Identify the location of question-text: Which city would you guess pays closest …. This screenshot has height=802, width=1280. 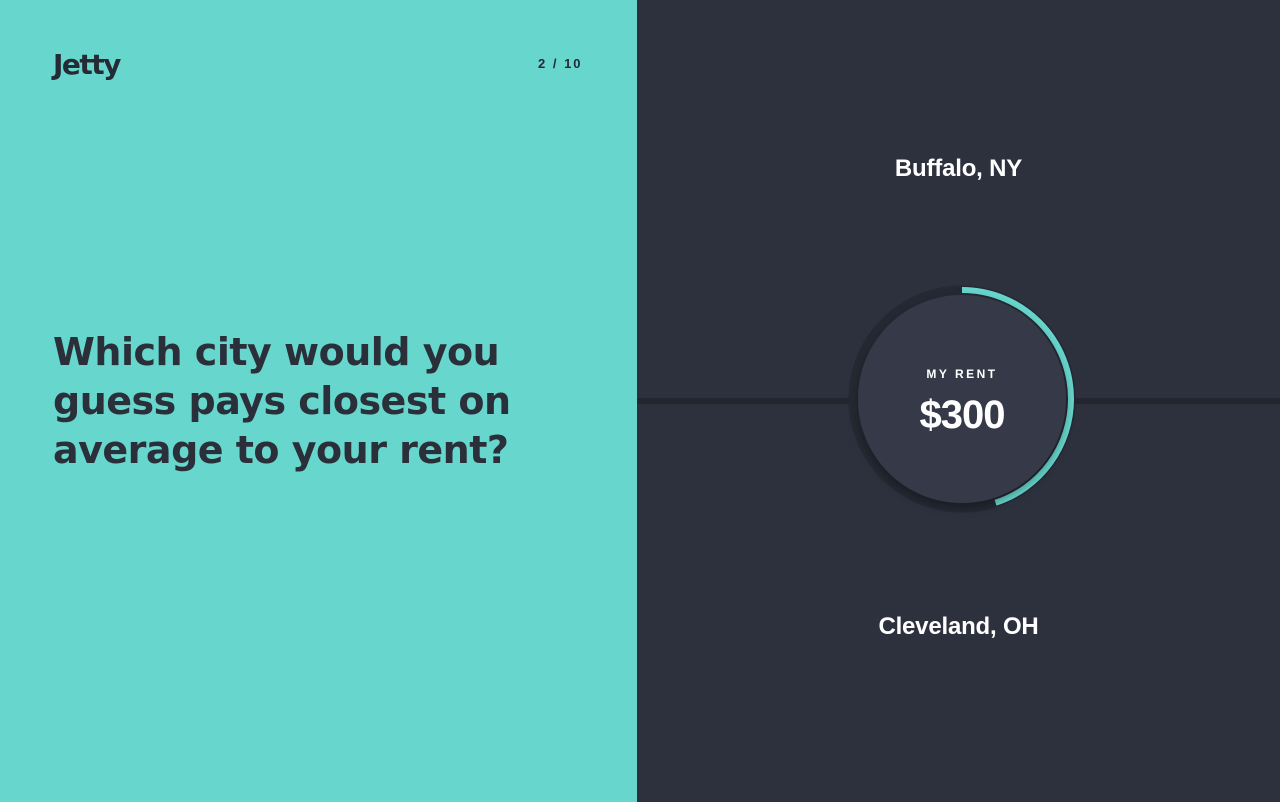
(282, 401).